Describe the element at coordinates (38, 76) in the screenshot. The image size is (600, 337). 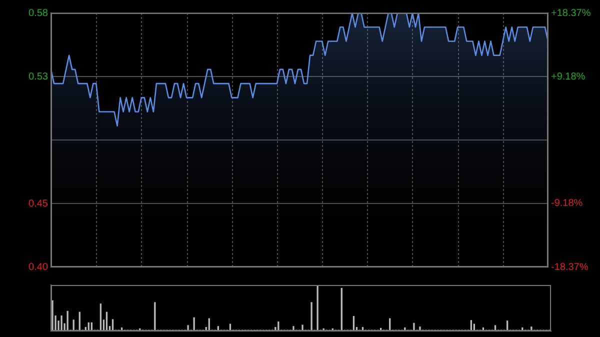
I see `y-tick-label: 0.53` at that location.